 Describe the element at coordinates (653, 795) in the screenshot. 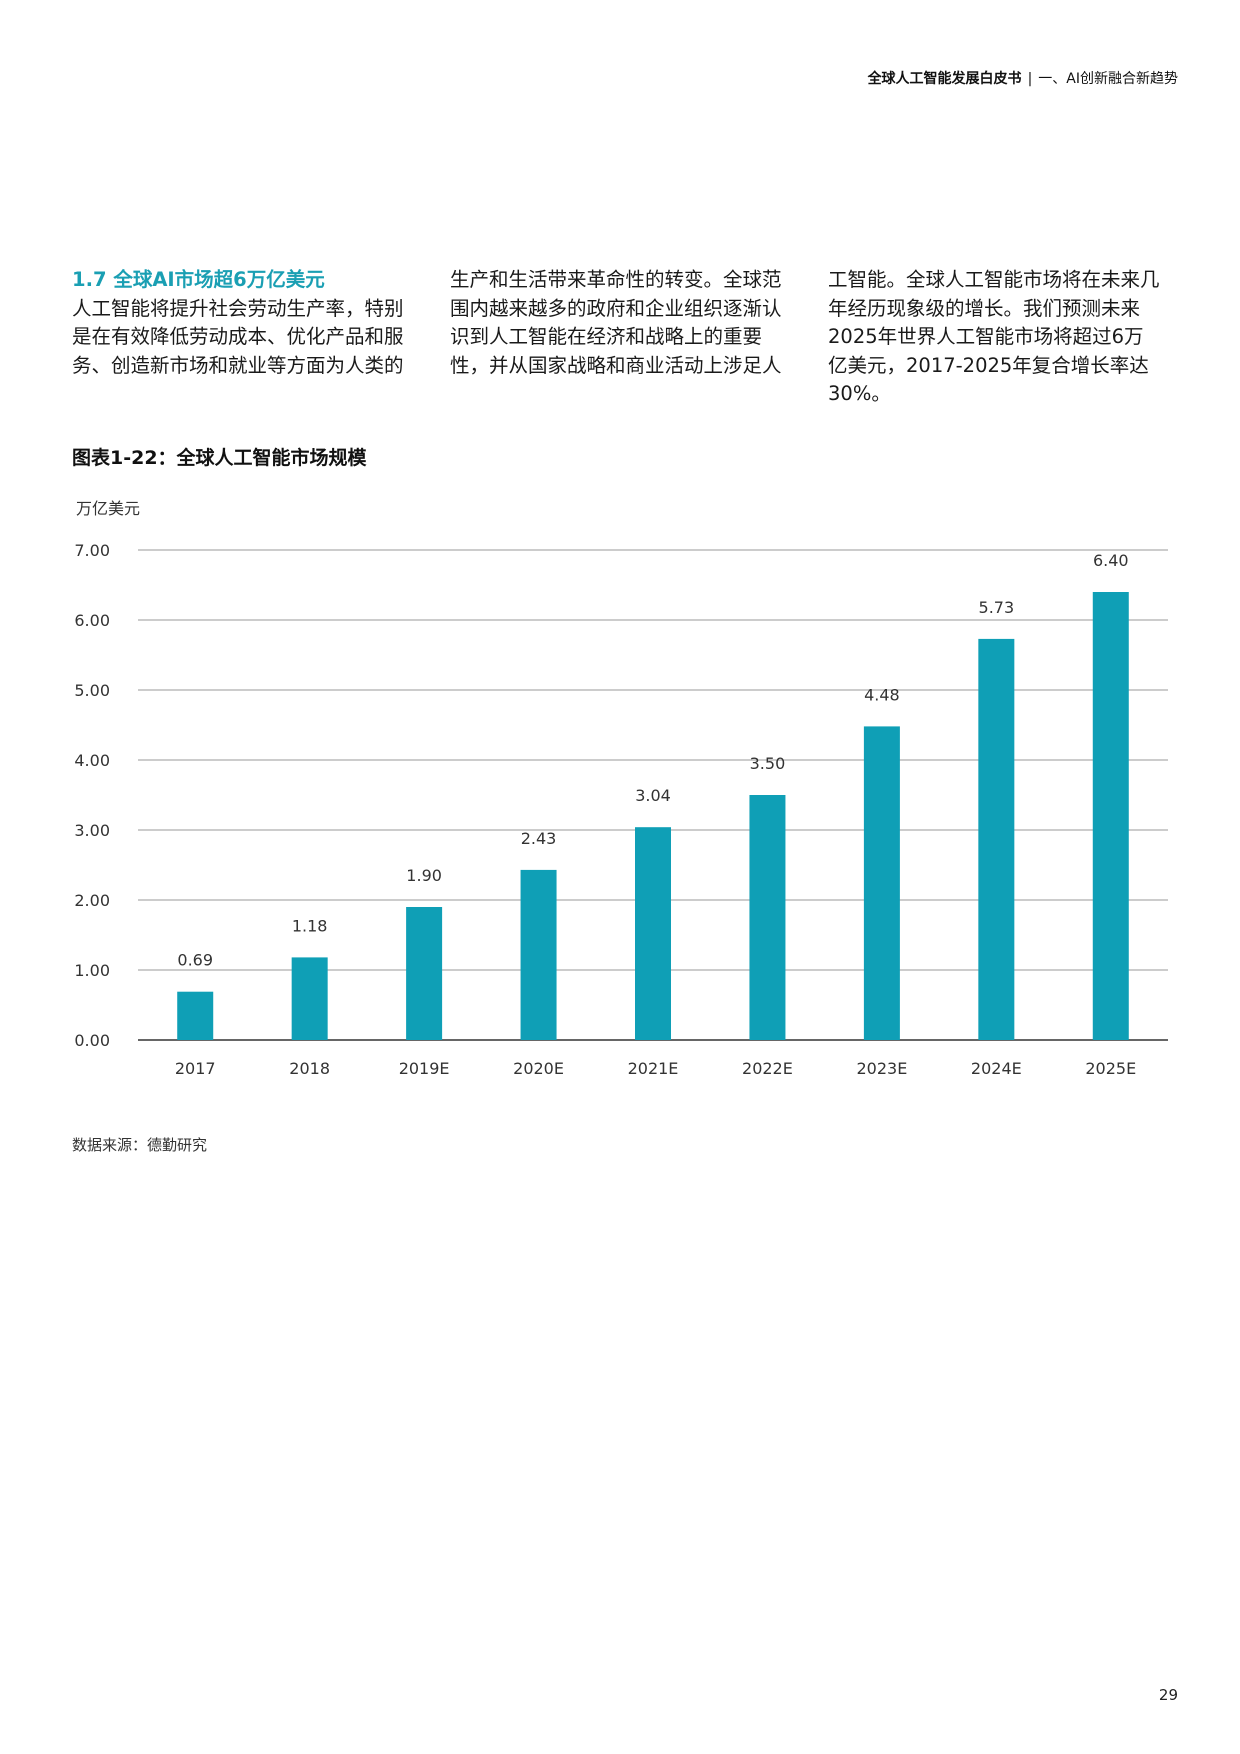

I see `bar-value-label: 3.04` at that location.